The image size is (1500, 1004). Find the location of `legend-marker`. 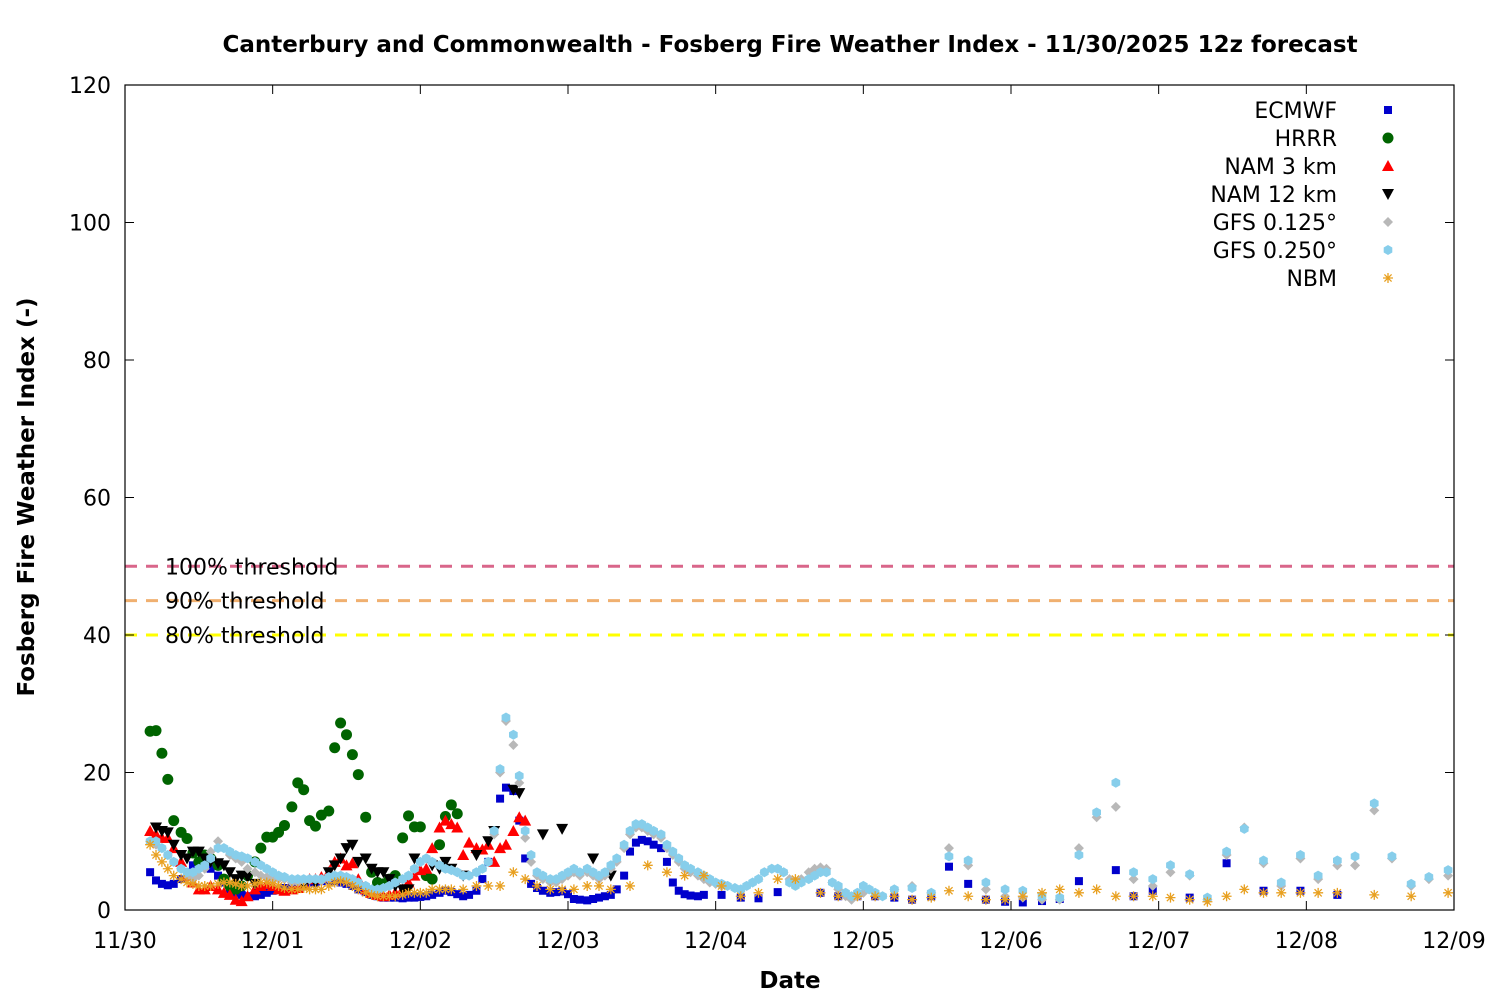

legend-marker is located at coordinates (1388, 222).